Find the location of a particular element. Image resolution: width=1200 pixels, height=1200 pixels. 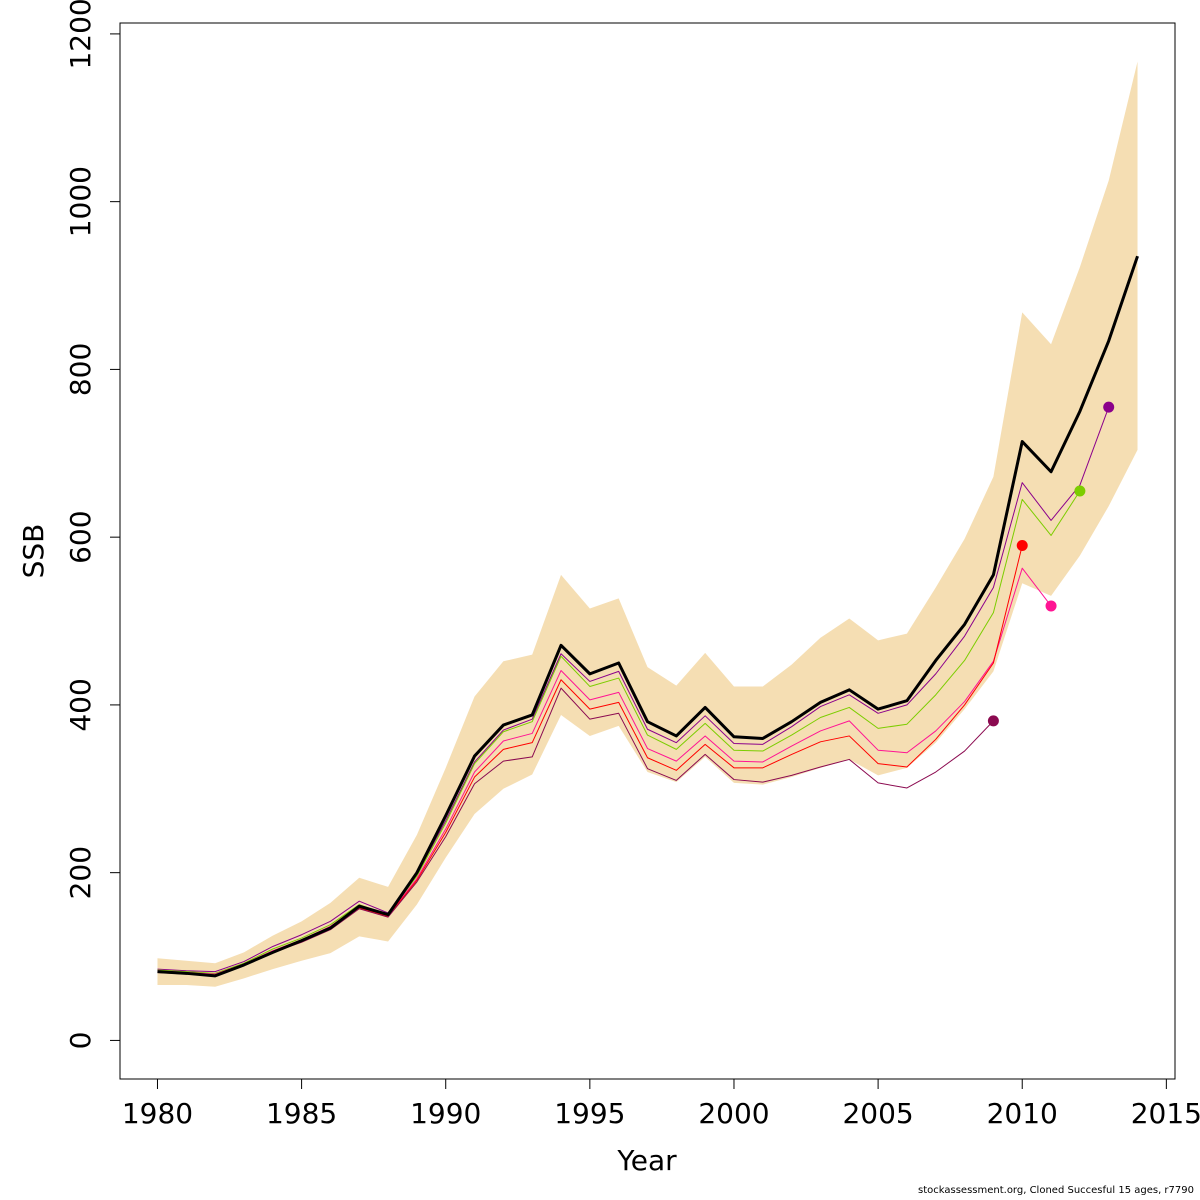

y-axis: 0 200 400 600 800 1000 1200 is located at coordinates (92, 525).